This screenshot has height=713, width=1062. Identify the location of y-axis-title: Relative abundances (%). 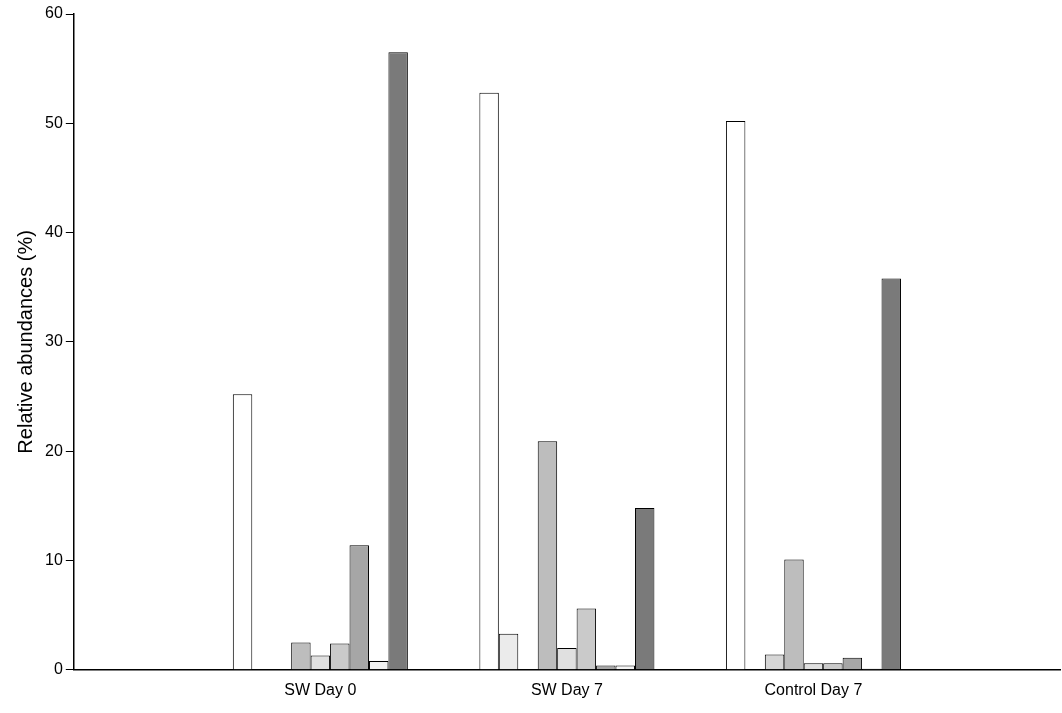
(24, 342).